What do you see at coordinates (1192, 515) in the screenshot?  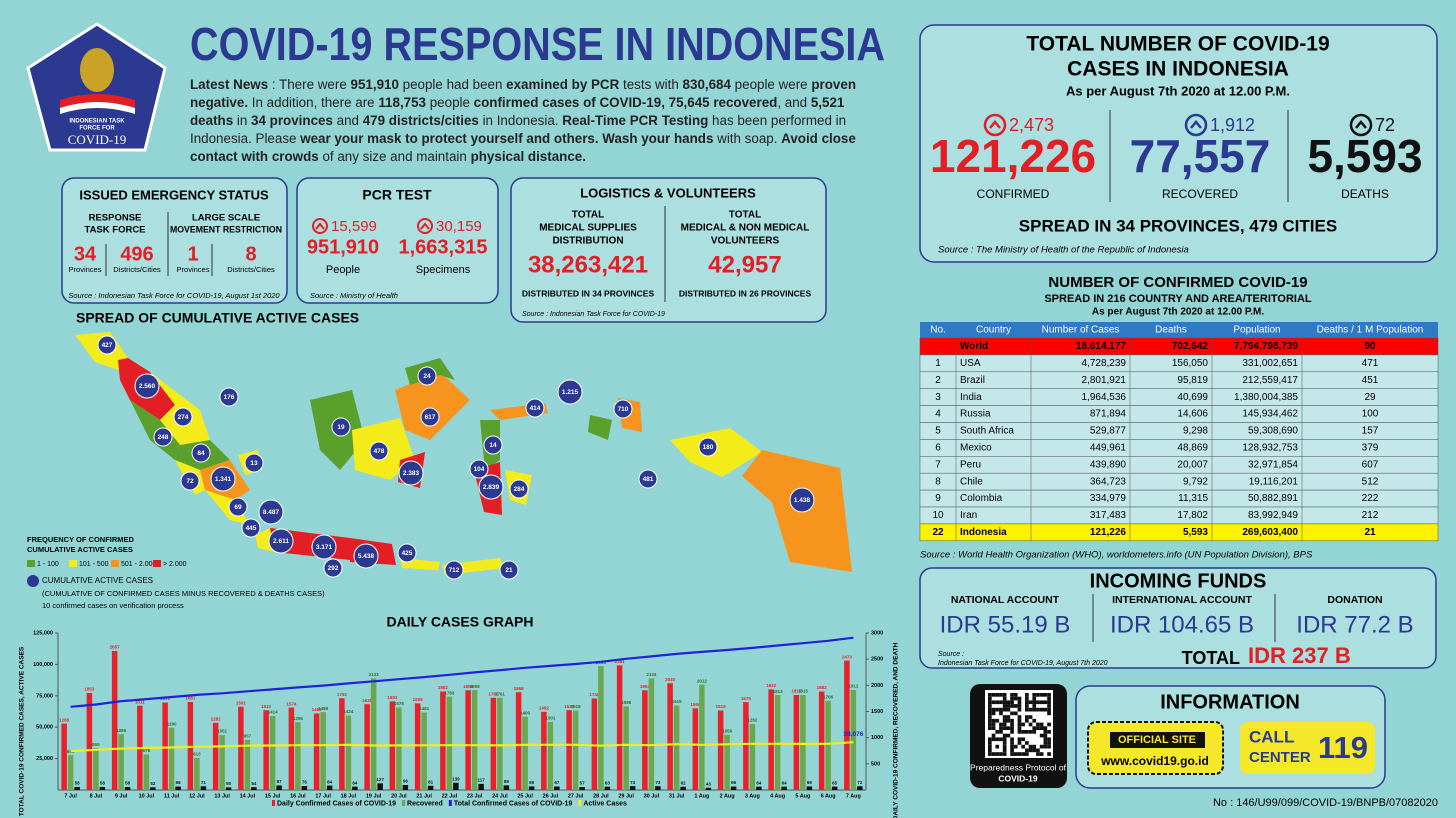 I see `table-cell: 17,802` at bounding box center [1192, 515].